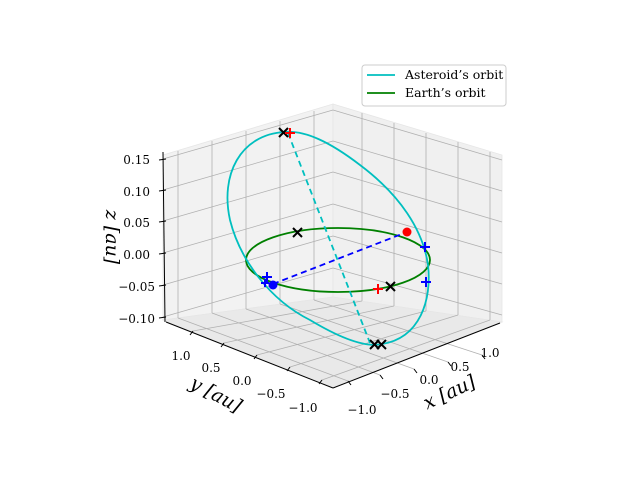 This screenshot has width=640, height=480. What do you see at coordinates (136, 223) in the screenshot?
I see `z-tick-label: 0.05` at bounding box center [136, 223].